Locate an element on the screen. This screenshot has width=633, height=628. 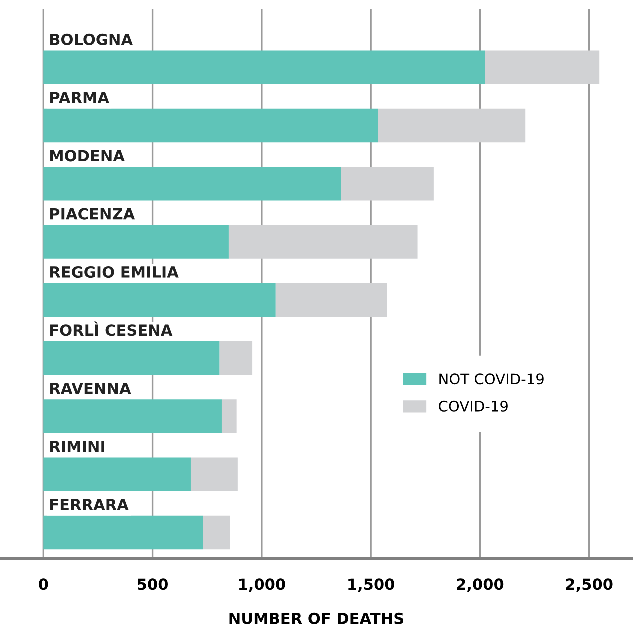
y-tick-label: REGGIO EMILIA is located at coordinates (114, 272).